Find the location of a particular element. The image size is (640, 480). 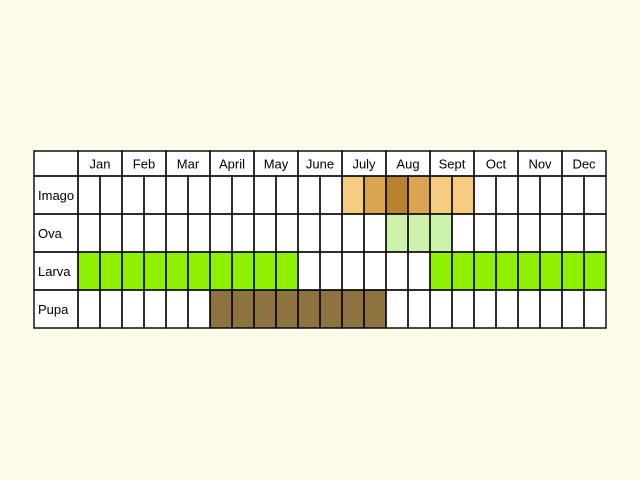

stage-label-larva: Larva is located at coordinates (54, 271).